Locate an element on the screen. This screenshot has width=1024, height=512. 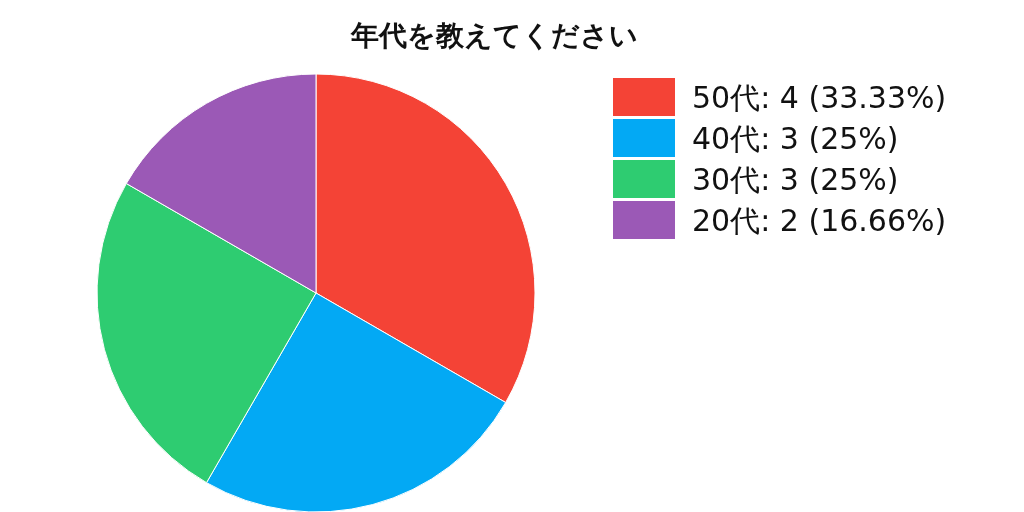
legend-label: 30代: 3 (25%) is located at coordinates (795, 179).